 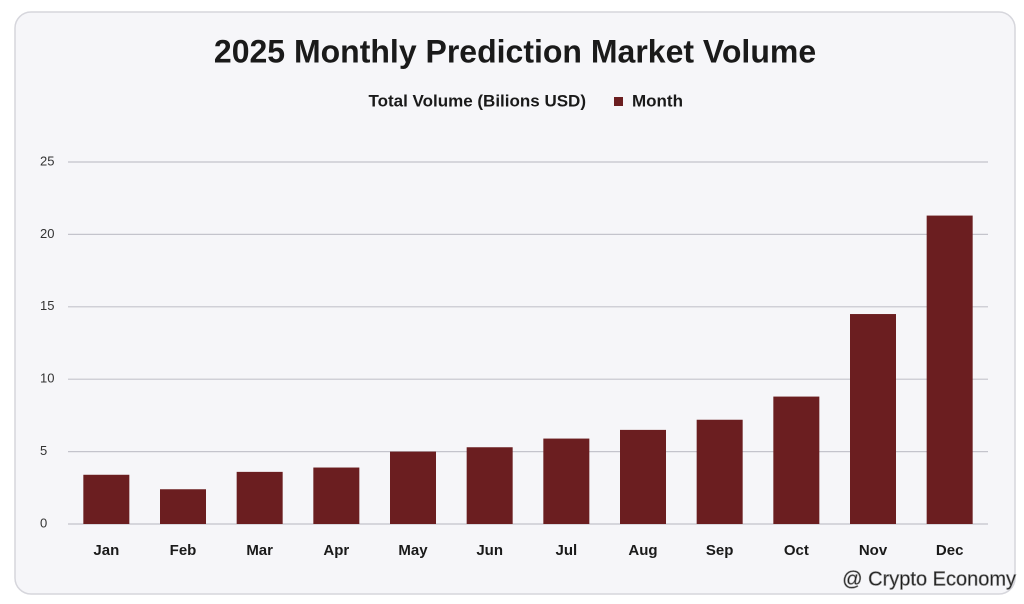 What do you see at coordinates (413, 550) in the screenshot?
I see `x-tick-label: May` at bounding box center [413, 550].